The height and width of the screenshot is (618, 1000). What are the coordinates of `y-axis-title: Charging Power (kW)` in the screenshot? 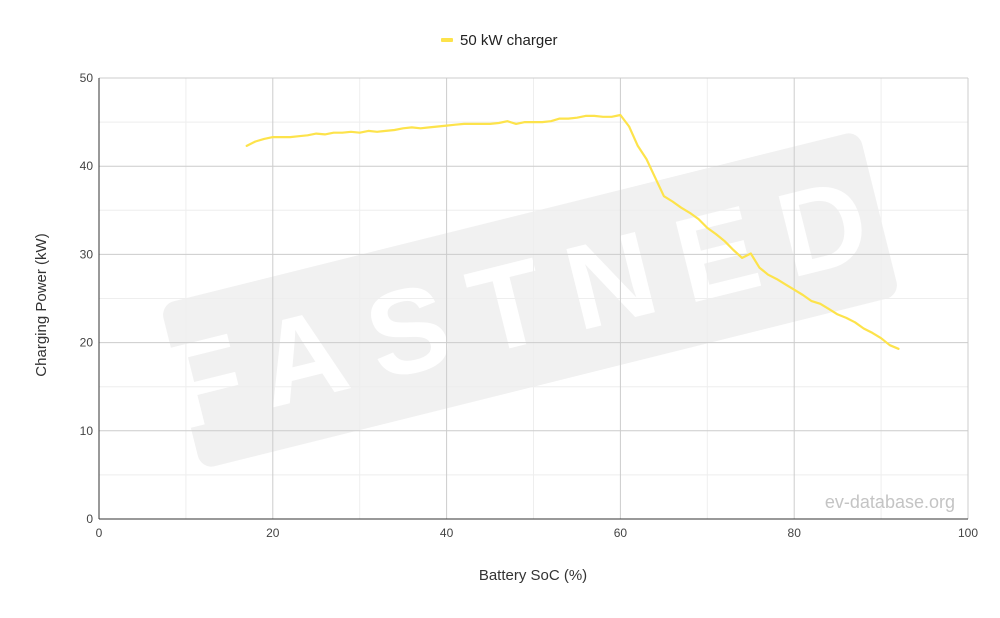 It's located at (41, 304).